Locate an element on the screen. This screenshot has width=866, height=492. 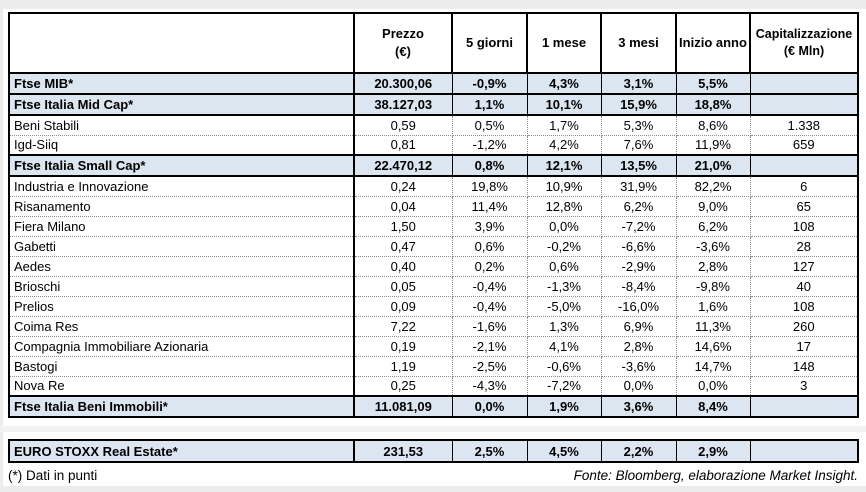
cell-1-mese: 4,1% is located at coordinates (564, 346).